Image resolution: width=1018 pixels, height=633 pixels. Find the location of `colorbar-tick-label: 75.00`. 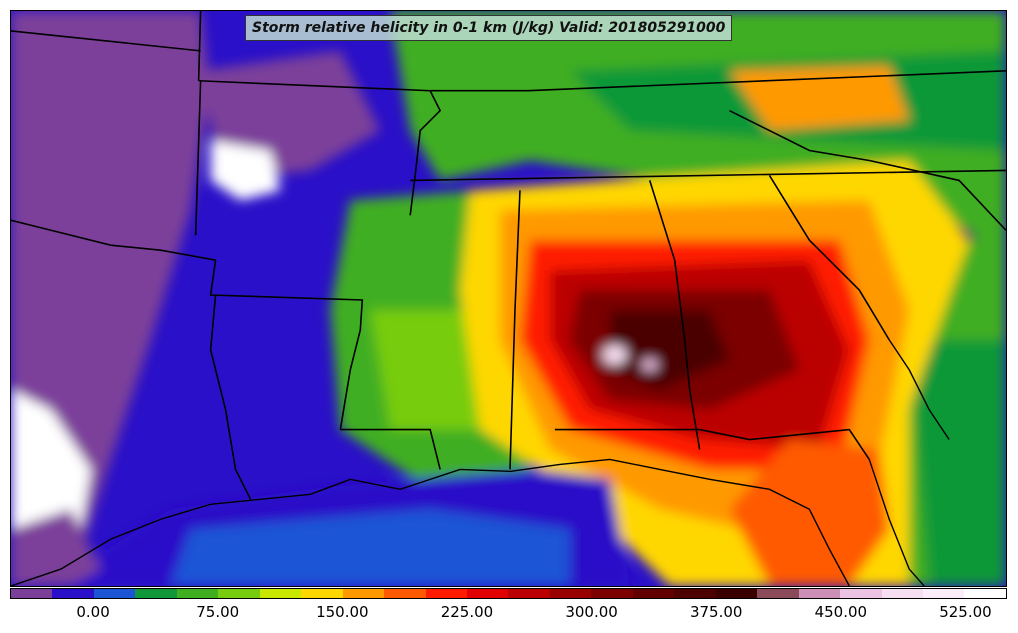

colorbar-tick-label: 75.00 is located at coordinates (218, 612).